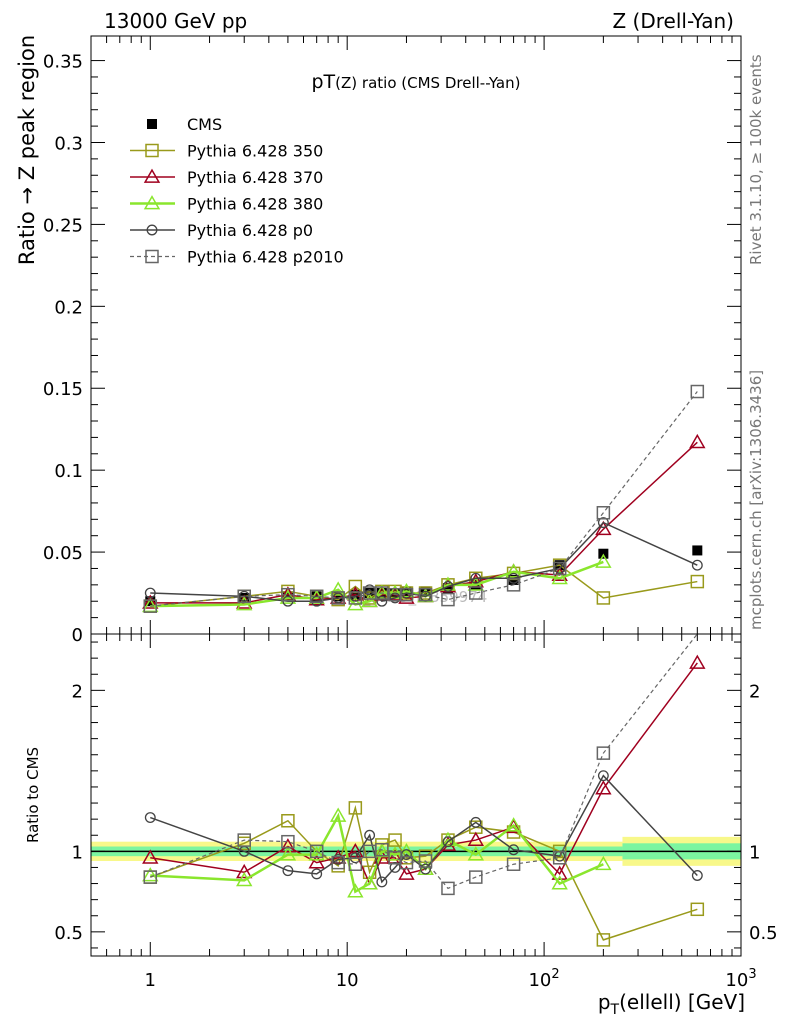 This screenshot has width=786, height=1024. What do you see at coordinates (226, 177) in the screenshot?
I see `legend-entry-pythia-6-428-370: Pythia 6.428 370` at bounding box center [226, 177].